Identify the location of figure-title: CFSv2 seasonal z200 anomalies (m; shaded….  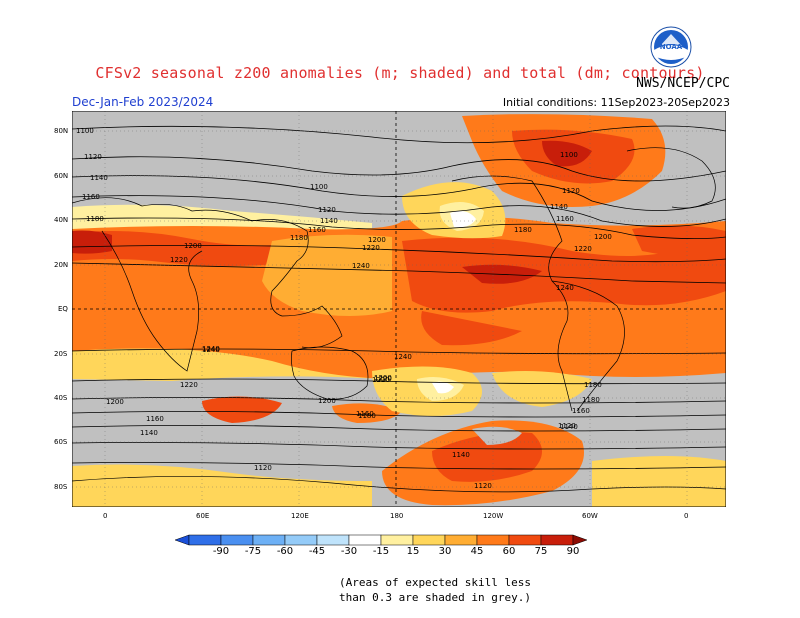
(400, 73).